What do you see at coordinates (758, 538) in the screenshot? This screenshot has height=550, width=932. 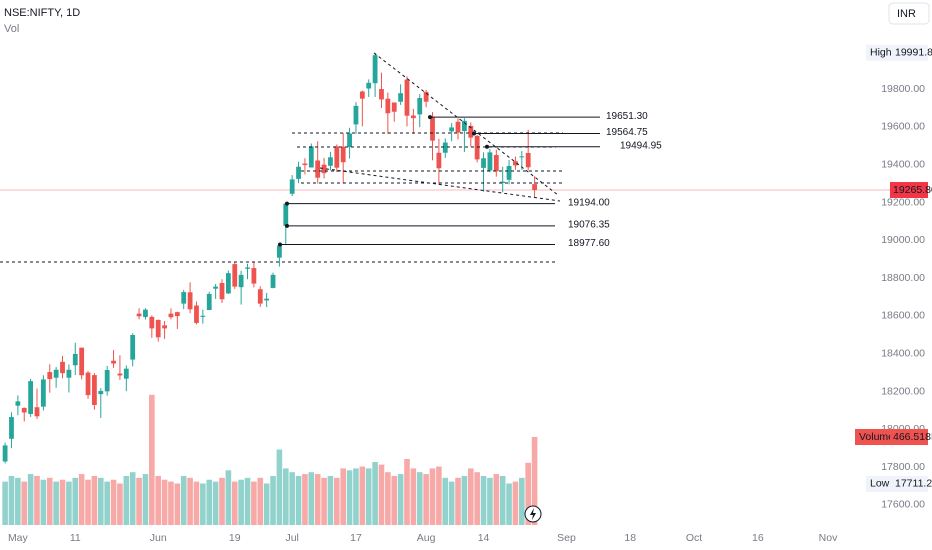 I see `x-tick-label: 16` at bounding box center [758, 538].